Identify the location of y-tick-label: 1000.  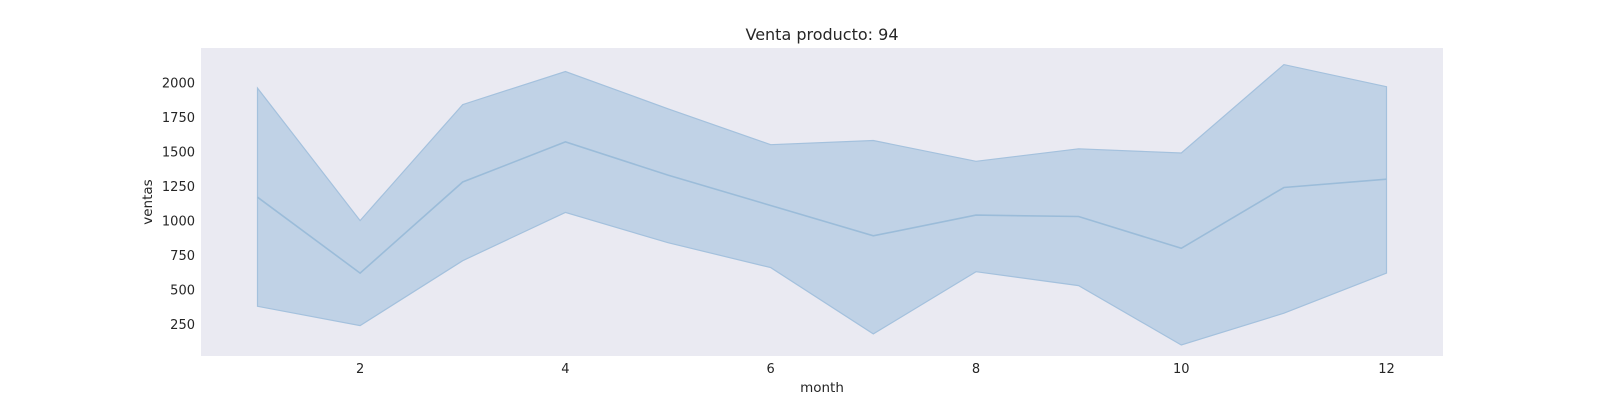
(178, 222).